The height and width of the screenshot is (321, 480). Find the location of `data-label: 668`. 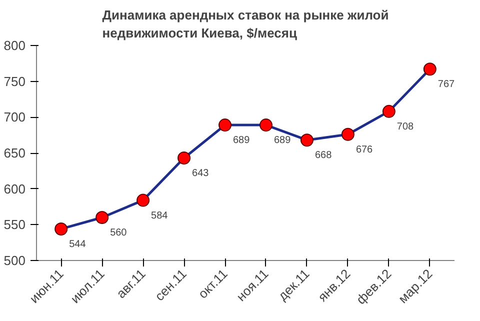

data-label: 668 is located at coordinates (323, 156).